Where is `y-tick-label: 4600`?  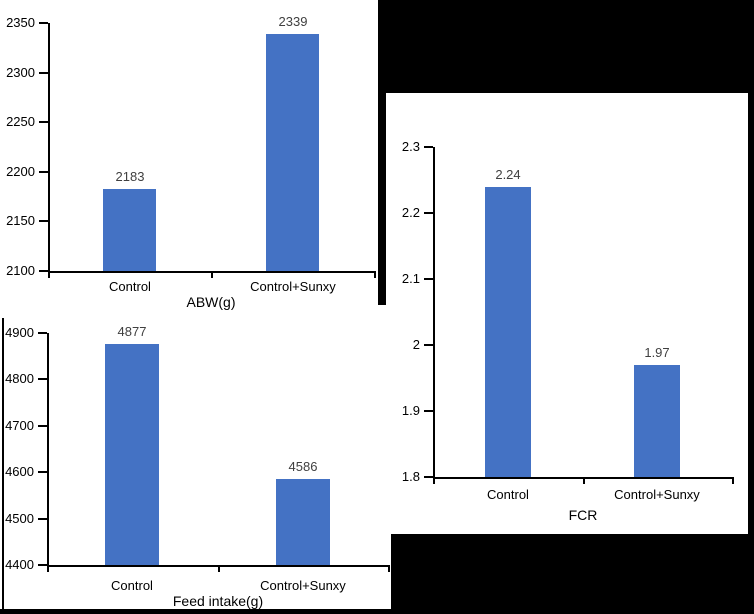
y-tick-label: 4600 is located at coordinates (19, 471).